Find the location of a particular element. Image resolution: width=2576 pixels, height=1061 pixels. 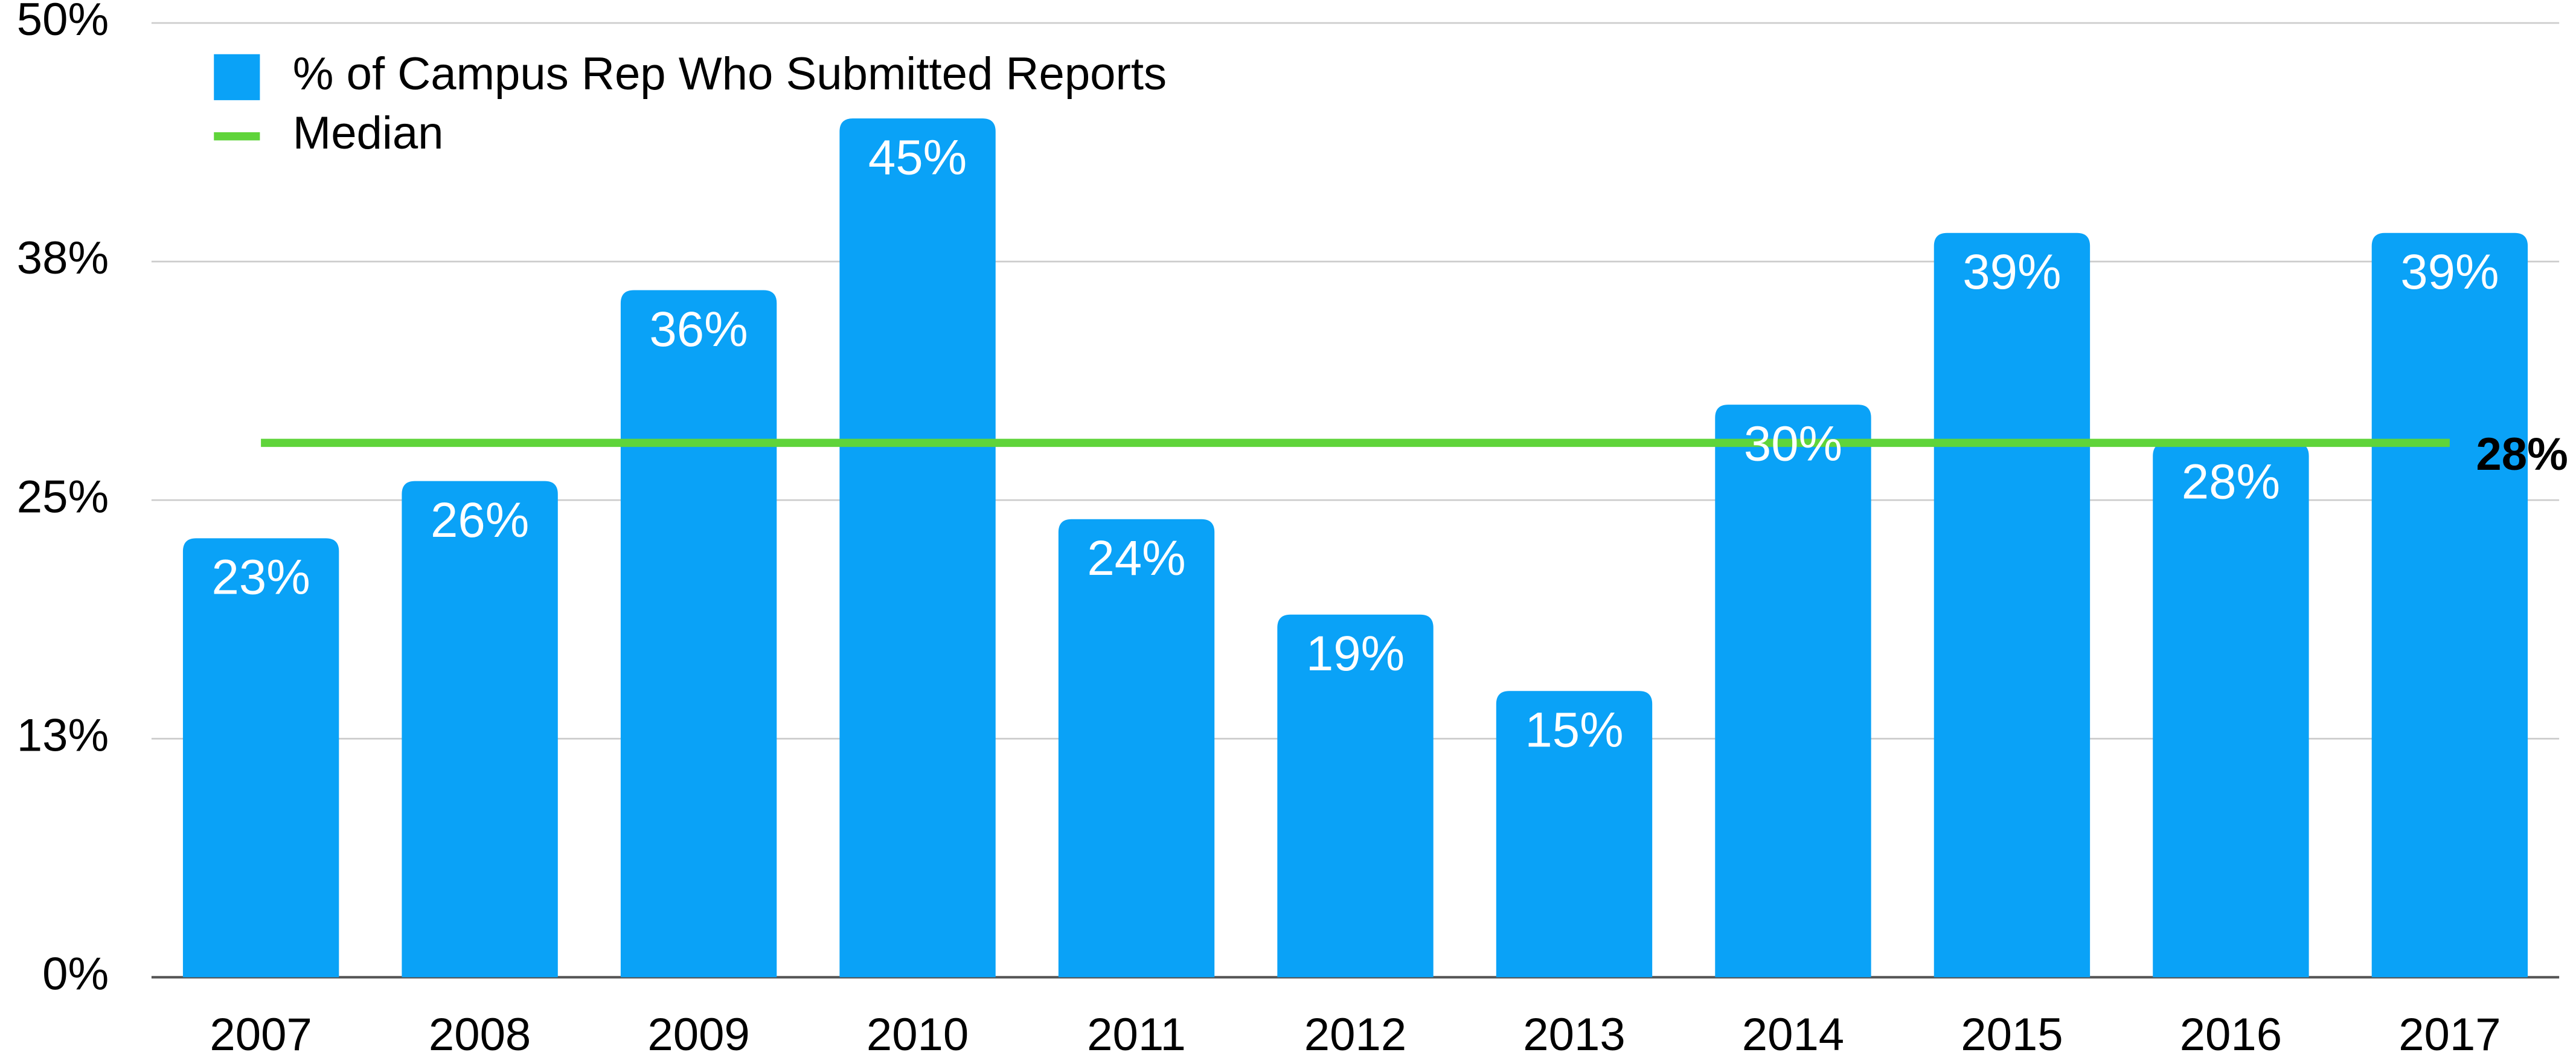

x-tick-label: 2008 is located at coordinates (480, 1034).